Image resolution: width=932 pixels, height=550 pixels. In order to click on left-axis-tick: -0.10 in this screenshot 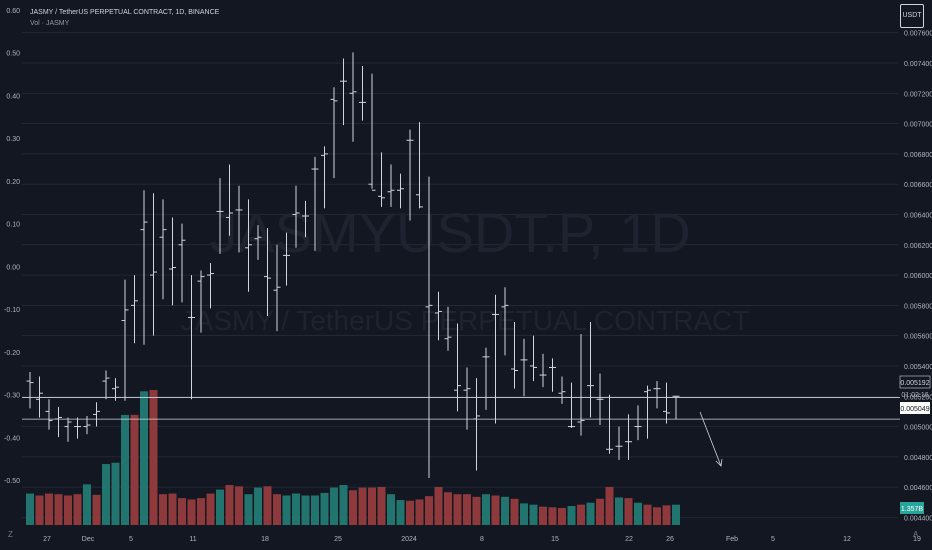, I will do `click(12, 310)`.